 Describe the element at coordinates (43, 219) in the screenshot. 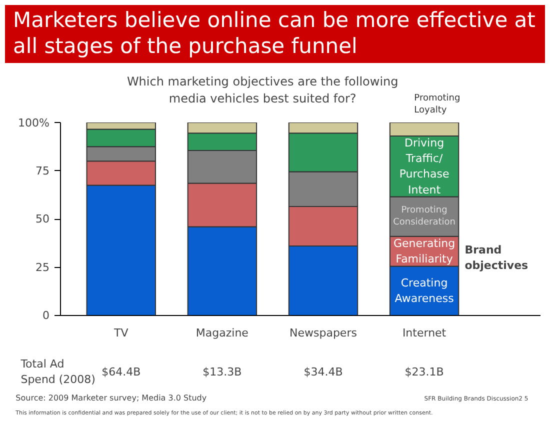

I see `y-tick-label: 50` at that location.